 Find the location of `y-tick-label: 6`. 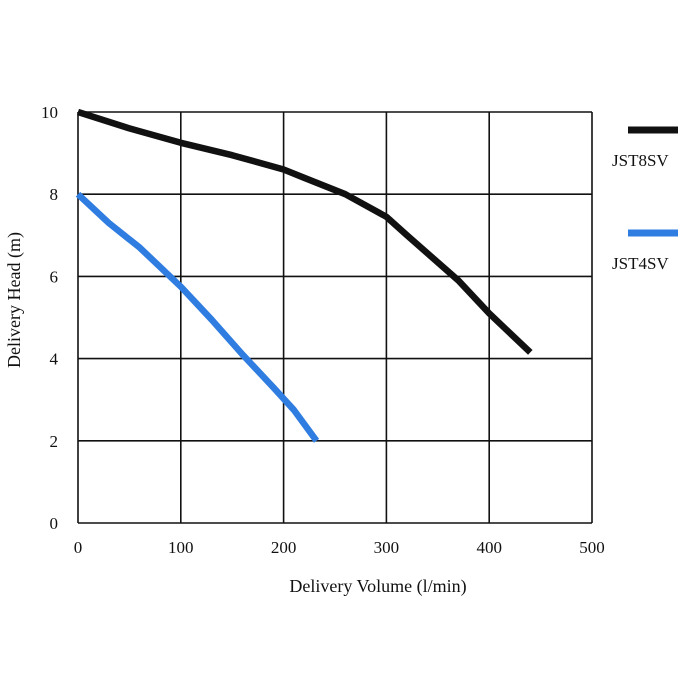

y-tick-label: 6 is located at coordinates (54, 276).